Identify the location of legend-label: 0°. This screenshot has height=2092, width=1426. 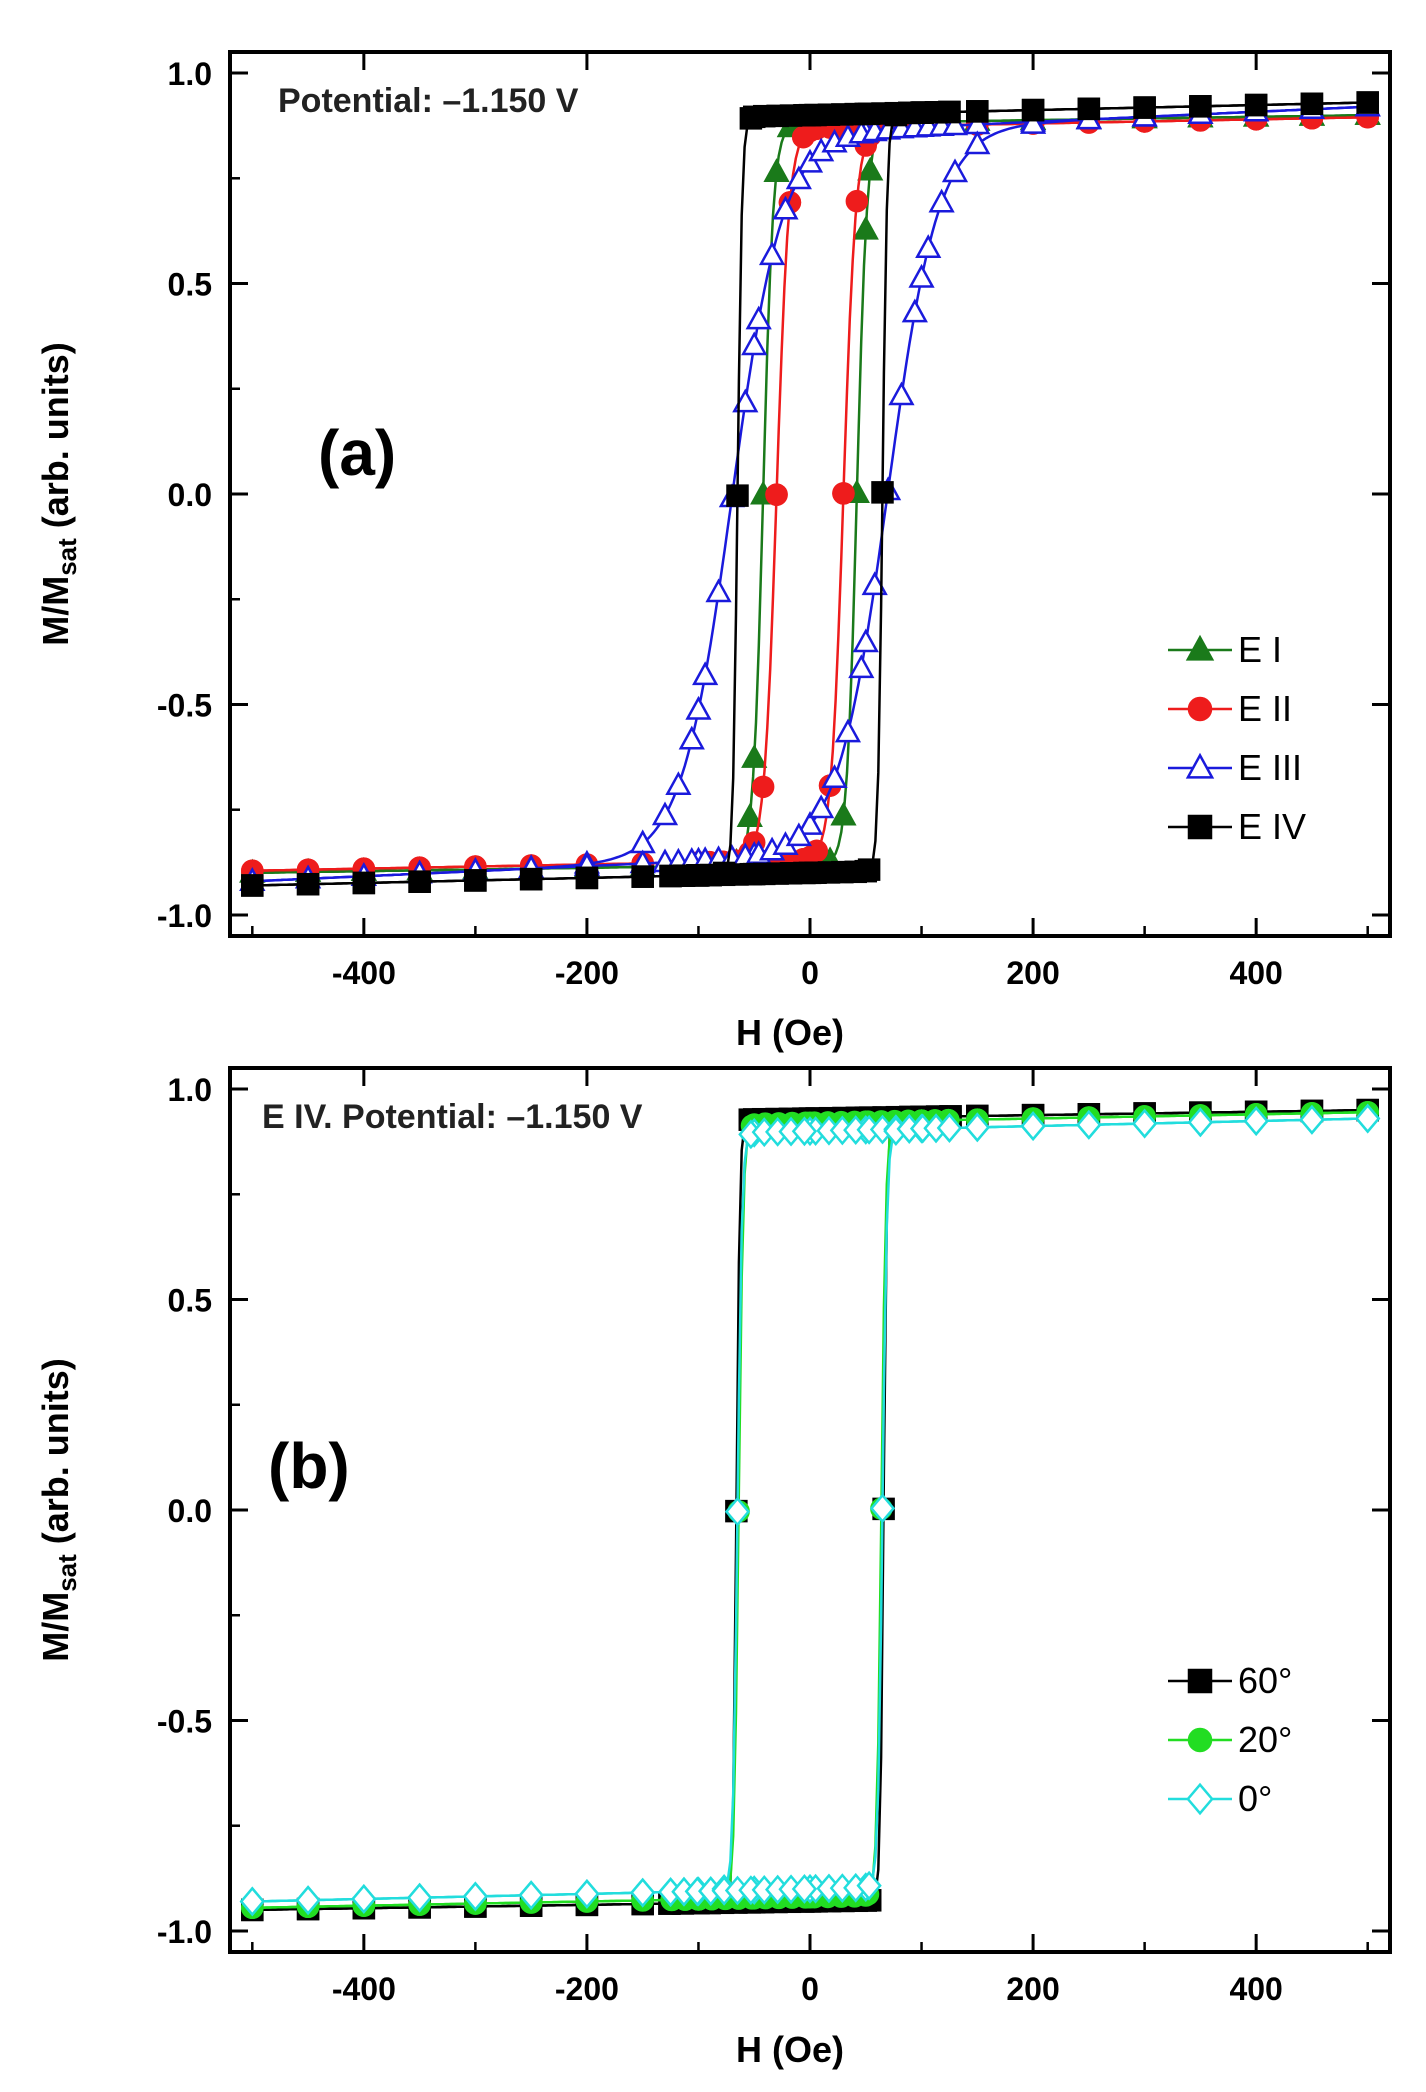
(1255, 1798).